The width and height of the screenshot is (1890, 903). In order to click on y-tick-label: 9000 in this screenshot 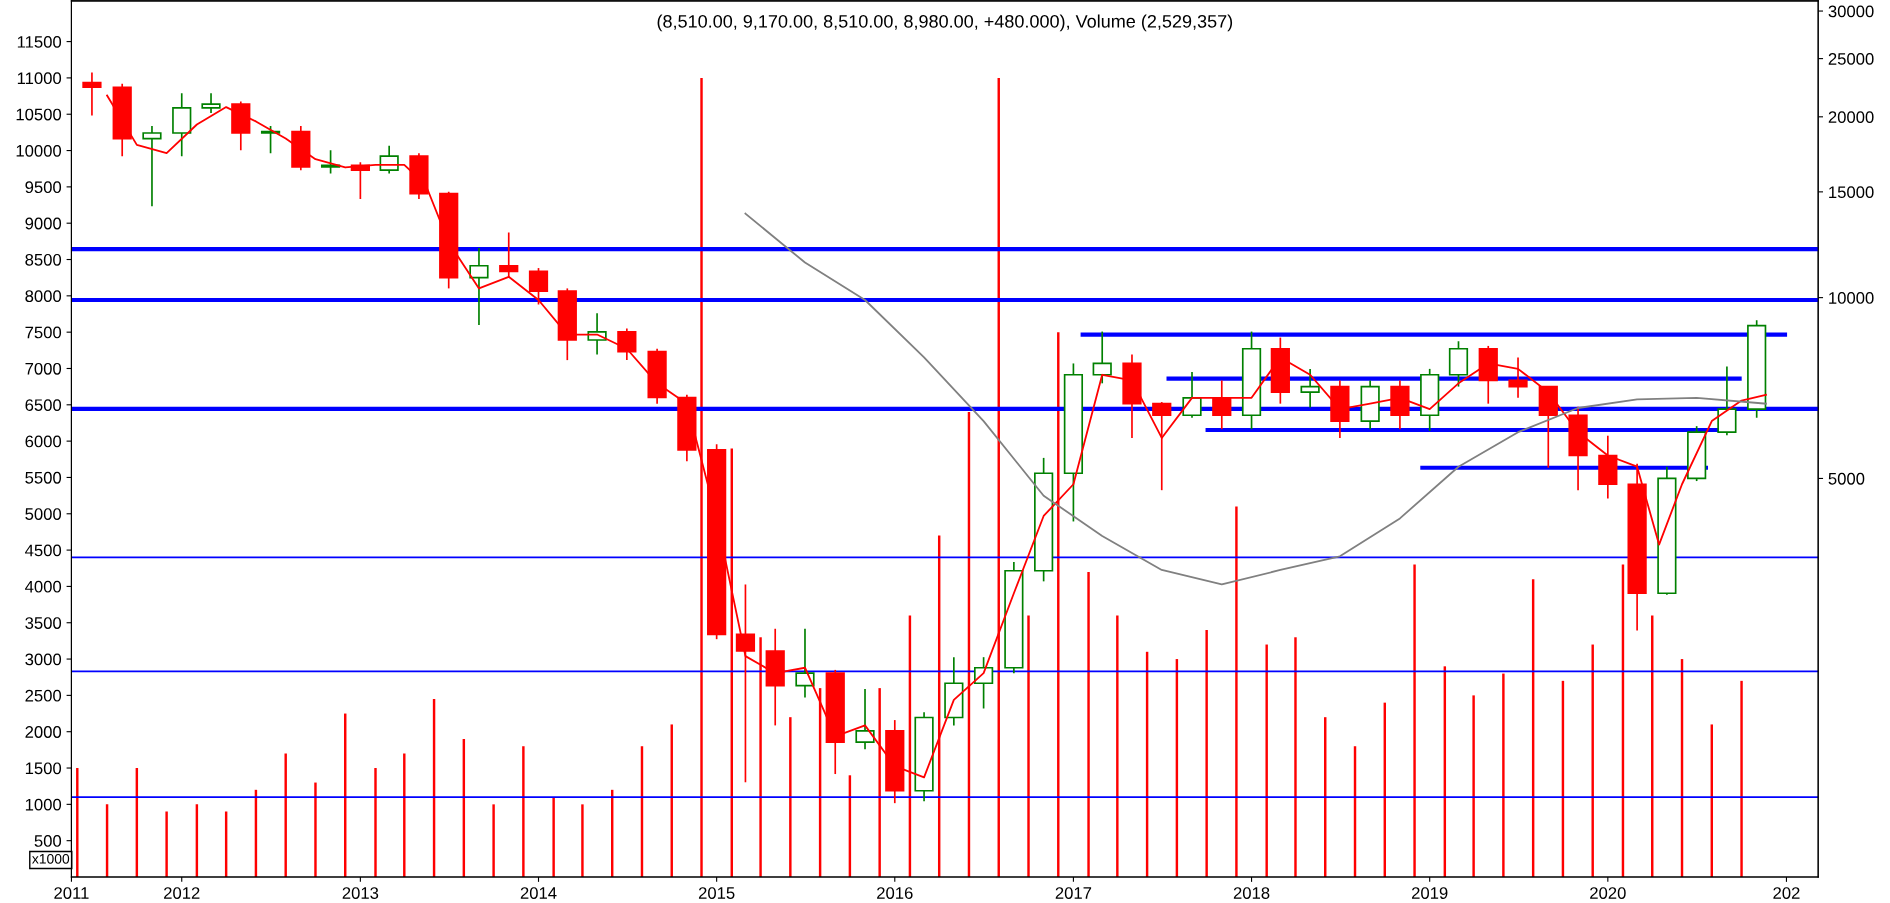, I will do `click(43, 223)`.